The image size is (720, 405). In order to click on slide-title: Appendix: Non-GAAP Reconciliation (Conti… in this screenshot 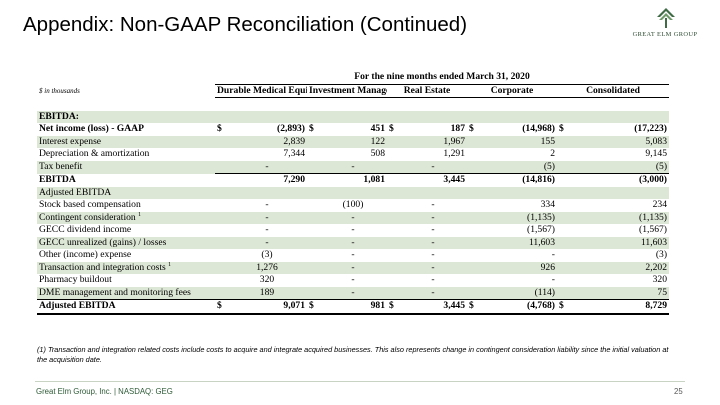, I will do `click(245, 24)`.